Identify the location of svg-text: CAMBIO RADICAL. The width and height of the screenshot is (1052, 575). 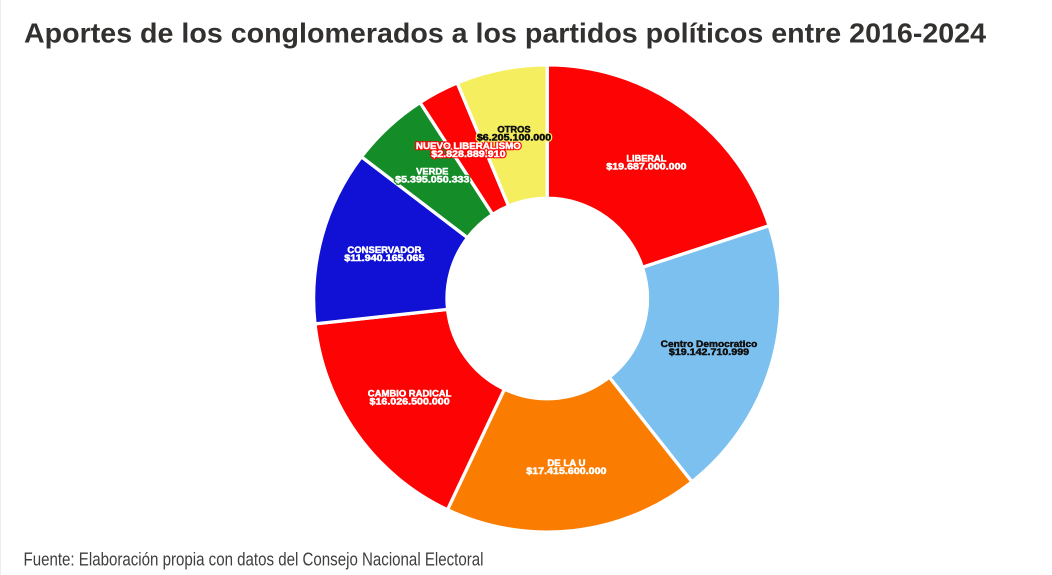
(410, 393).